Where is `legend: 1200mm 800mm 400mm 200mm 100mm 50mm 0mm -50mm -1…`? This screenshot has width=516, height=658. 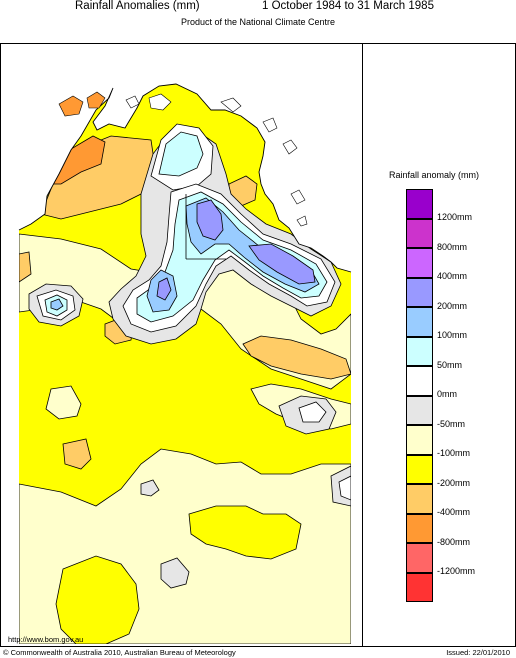
legend: 1200mm 800mm 400mm 200mm 100mm 50mm 0mm -50mm -1… is located at coordinates (461, 396).